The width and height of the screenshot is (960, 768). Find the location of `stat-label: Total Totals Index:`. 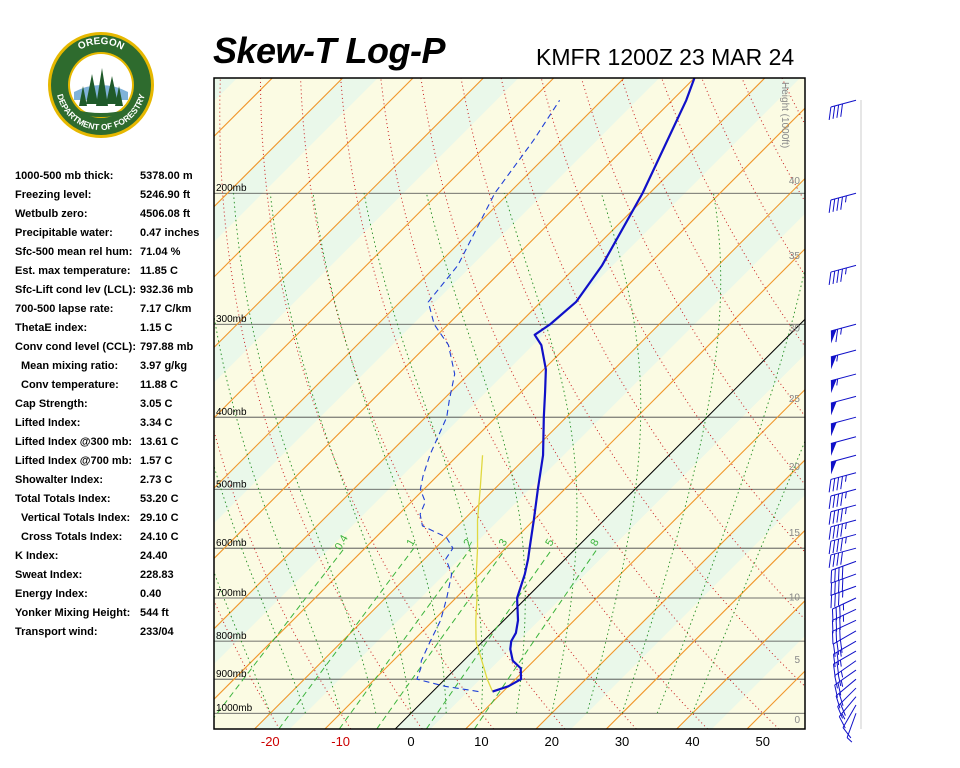

stat-label: Total Totals Index: is located at coordinates (63, 499).